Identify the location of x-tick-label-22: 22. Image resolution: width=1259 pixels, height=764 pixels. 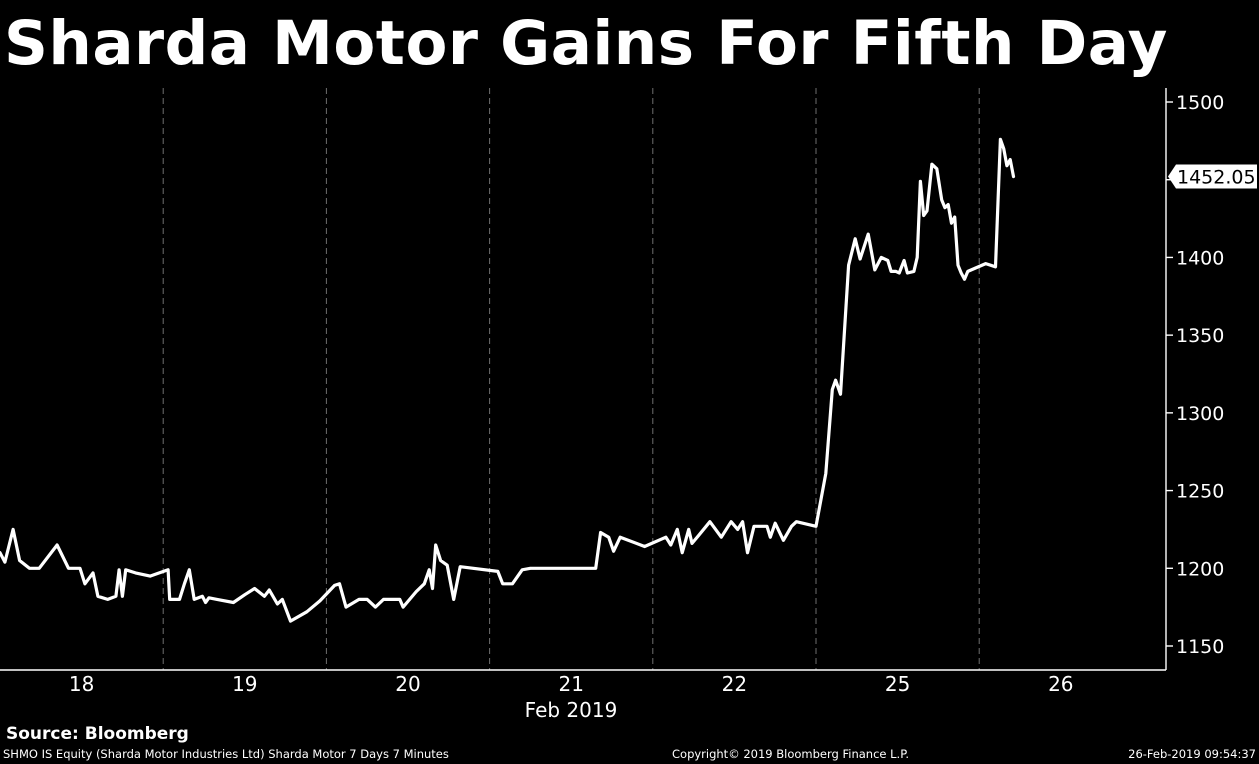
(734, 684).